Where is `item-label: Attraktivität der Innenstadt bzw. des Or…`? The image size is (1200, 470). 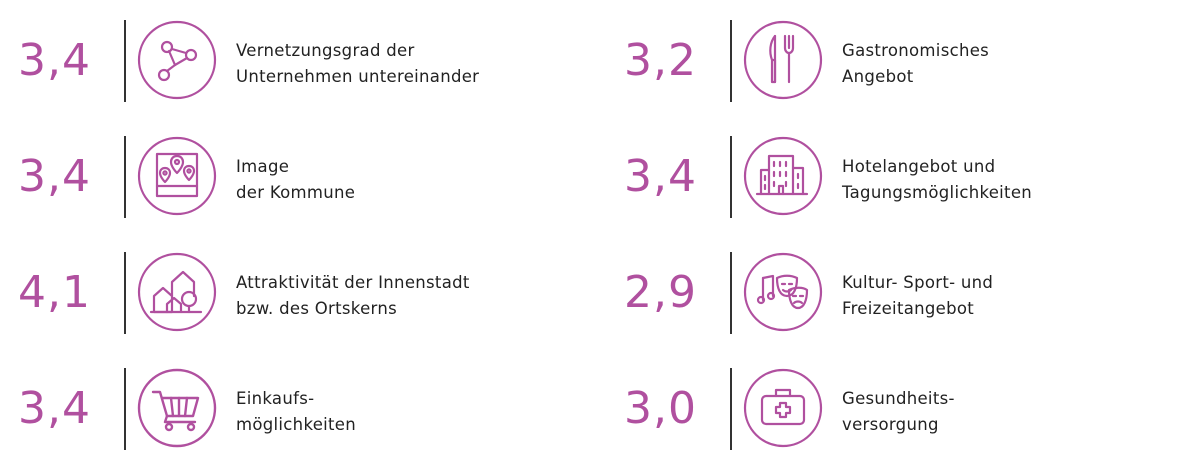 item-label: Attraktivität der Innenstadt bzw. des Or… is located at coordinates (401, 296).